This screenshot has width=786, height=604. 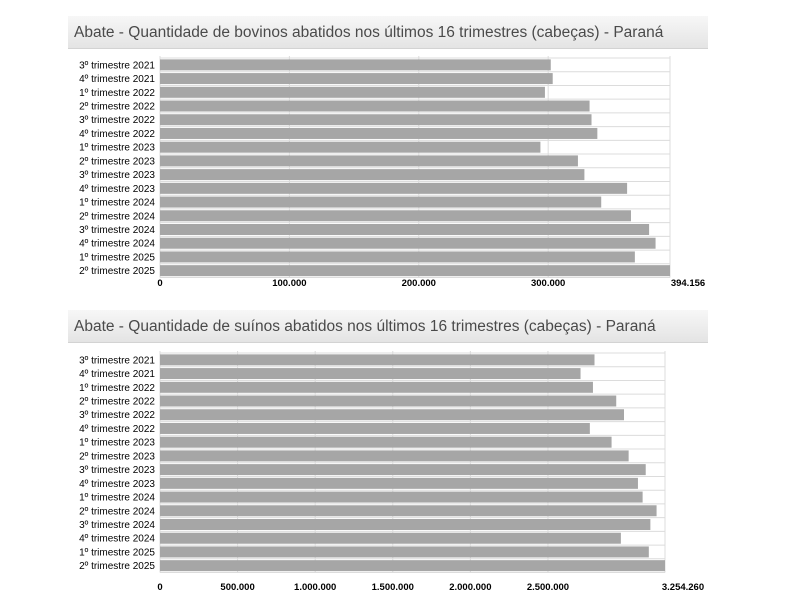 I want to click on tick-label: 1.500.000, so click(x=393, y=587).